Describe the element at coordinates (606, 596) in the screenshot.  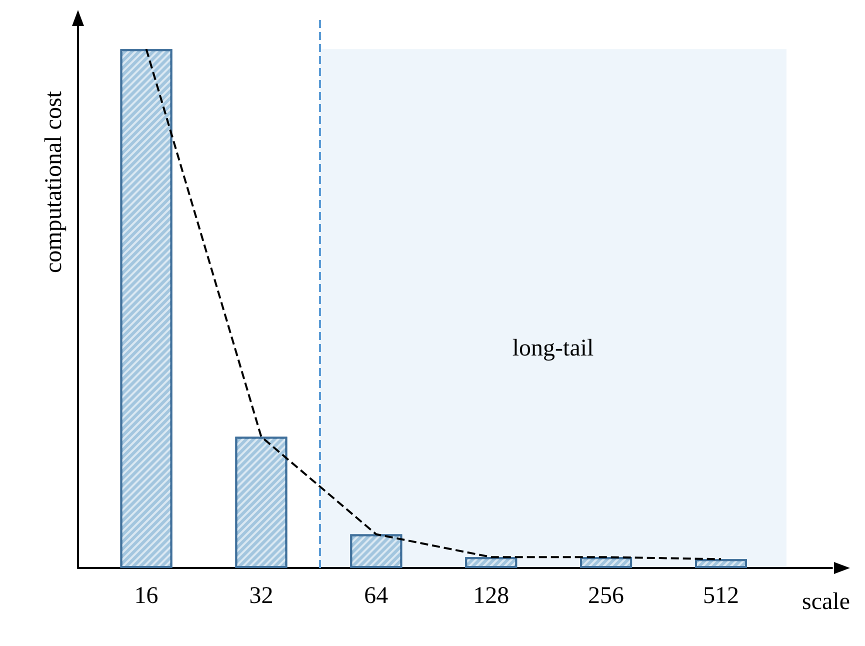
I see `x-tick-label: 256` at that location.